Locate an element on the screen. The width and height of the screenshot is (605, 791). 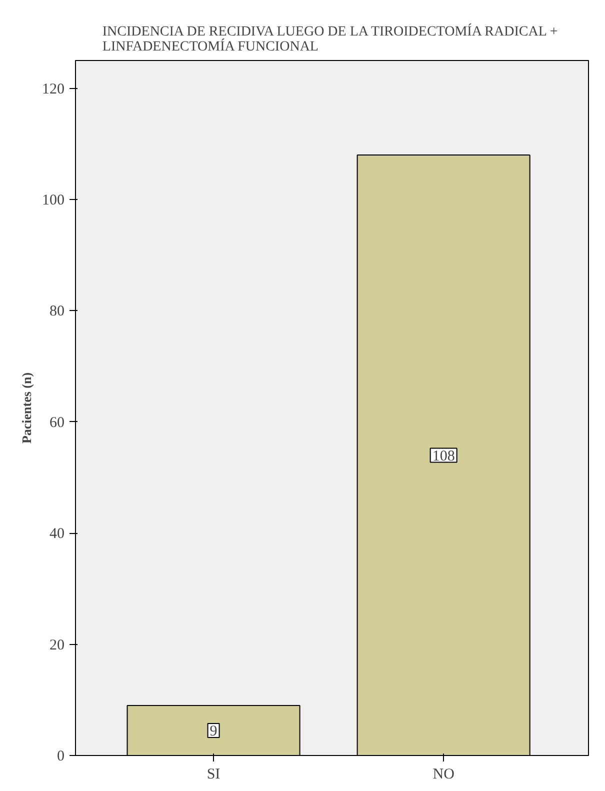
y-tick-label: 120 is located at coordinates (53, 89).